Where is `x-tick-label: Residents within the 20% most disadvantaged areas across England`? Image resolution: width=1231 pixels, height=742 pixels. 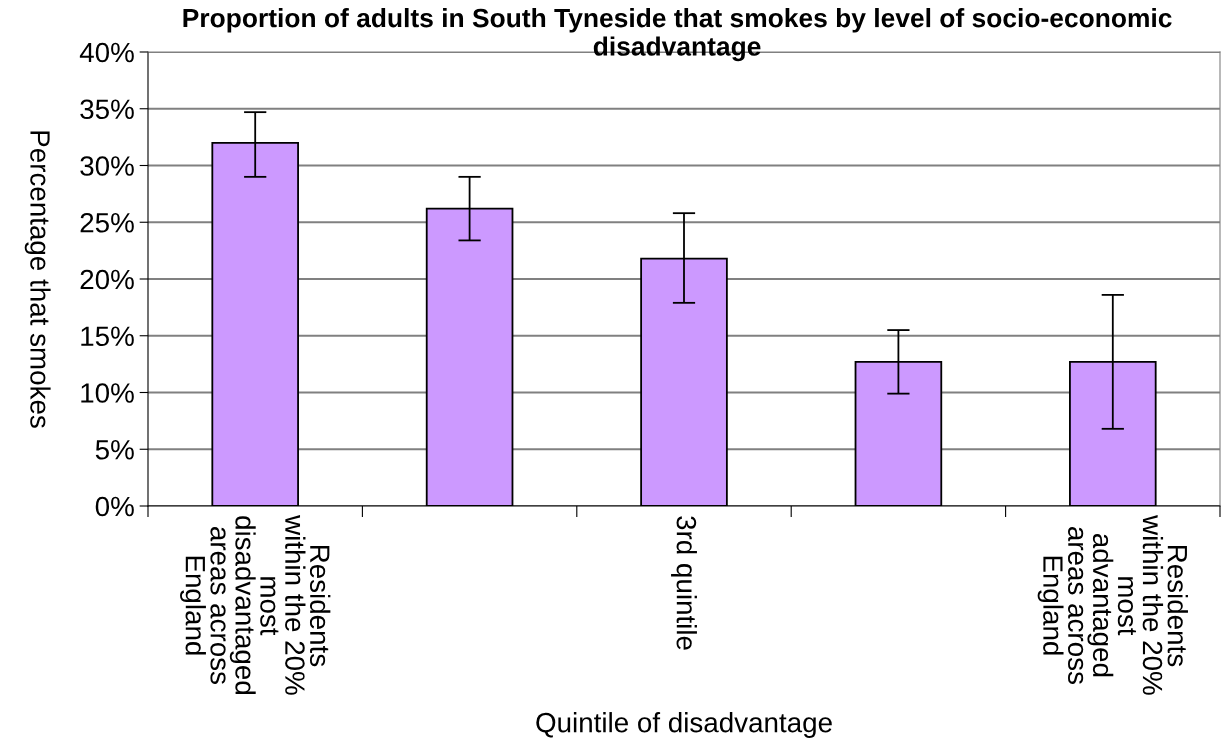 x-tick-label: Residents within the 20% most disadvantaged areas across England is located at coordinates (255, 605).